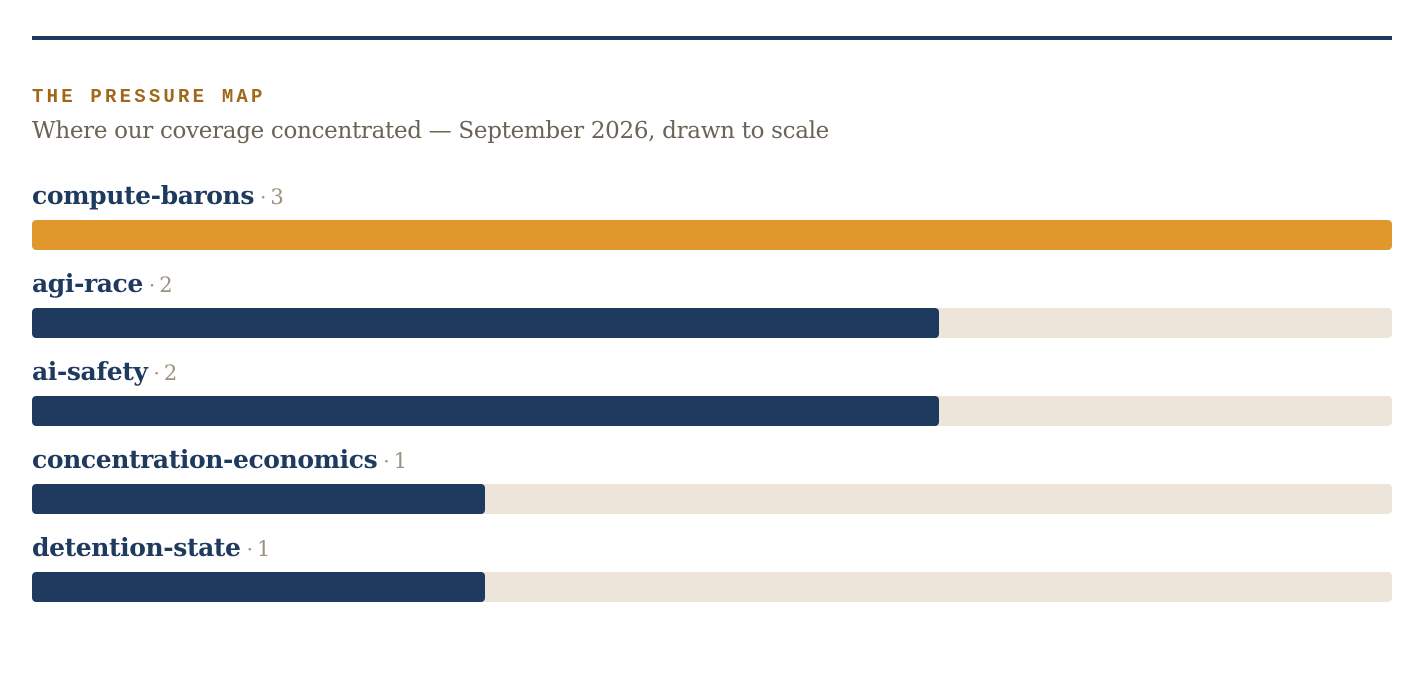 The width and height of the screenshot is (1424, 700). What do you see at coordinates (205, 459) in the screenshot?
I see `category-label: concentration-economics` at bounding box center [205, 459].